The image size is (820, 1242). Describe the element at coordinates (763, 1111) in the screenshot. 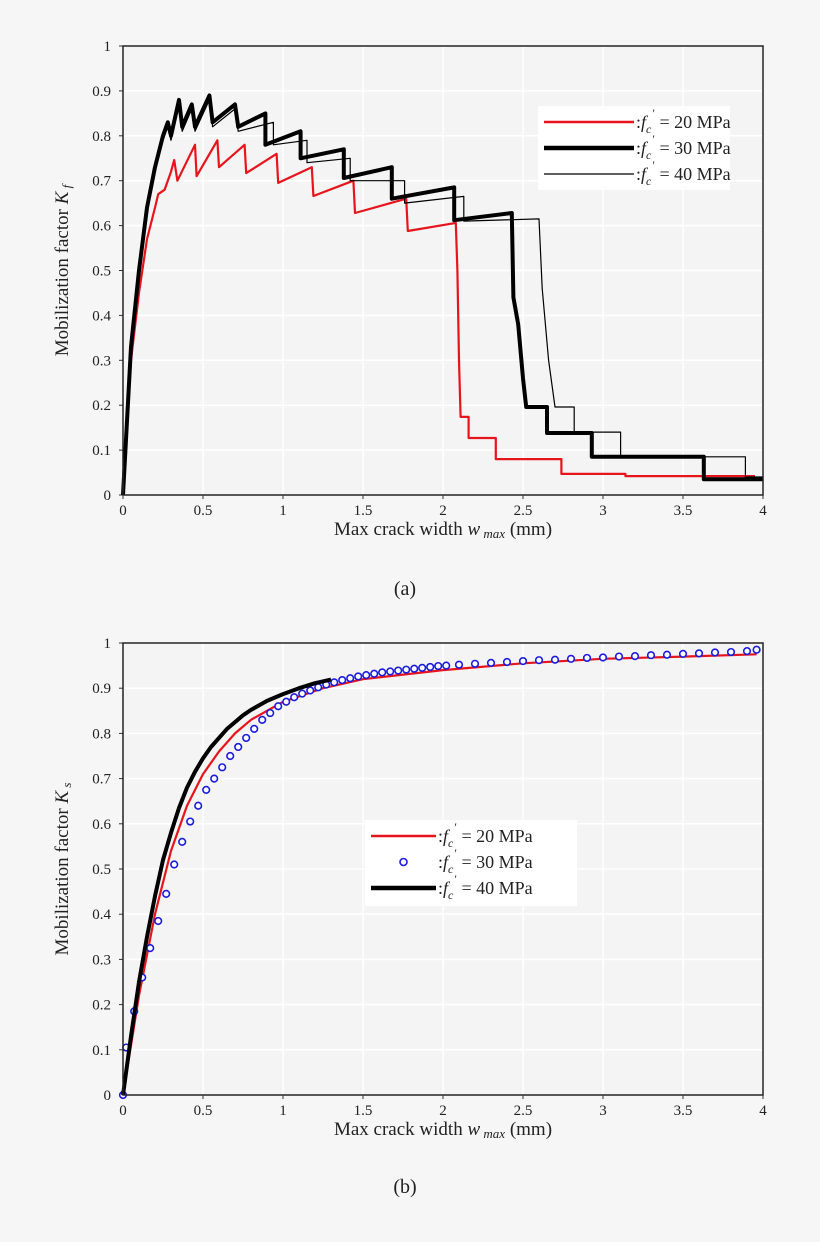

I see `x-tick-label: 4` at that location.